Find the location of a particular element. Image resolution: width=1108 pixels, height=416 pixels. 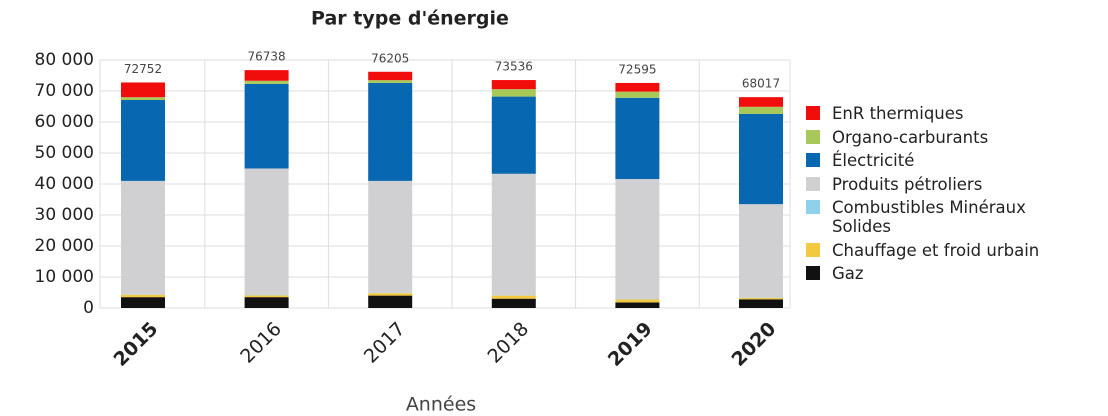

legend-item: Gaz is located at coordinates (937, 273).